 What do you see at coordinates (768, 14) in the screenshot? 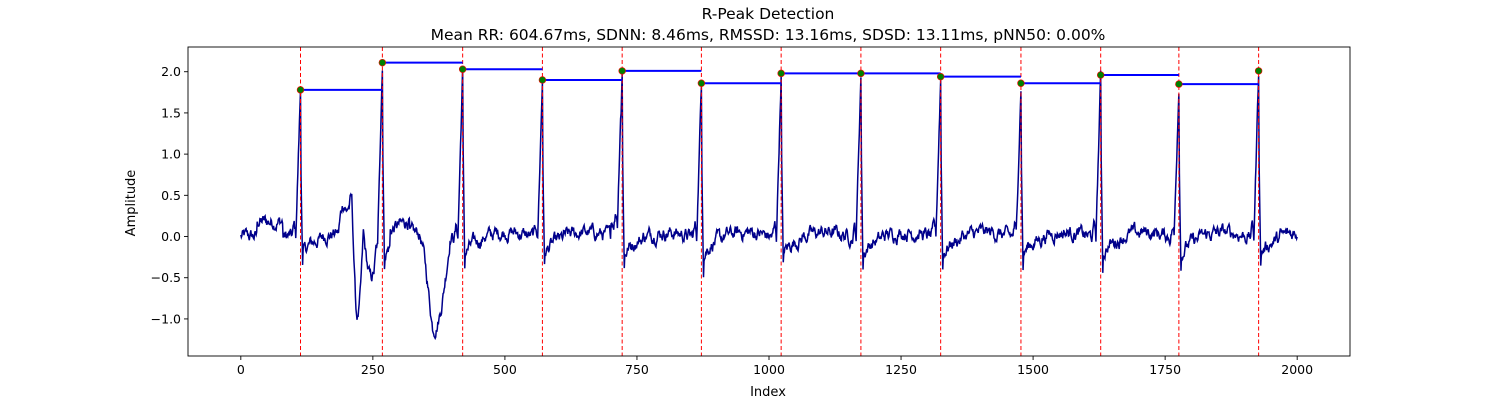
I see `chart-title: R-Peak Detection` at bounding box center [768, 14].